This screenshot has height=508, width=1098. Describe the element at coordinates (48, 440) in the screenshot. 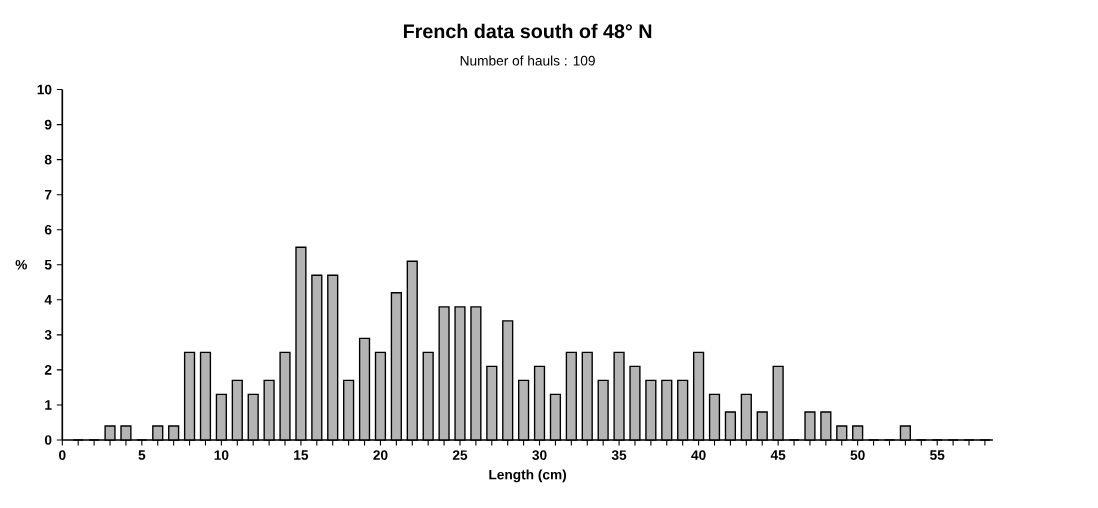

I see `y-tick-label: 0` at that location.